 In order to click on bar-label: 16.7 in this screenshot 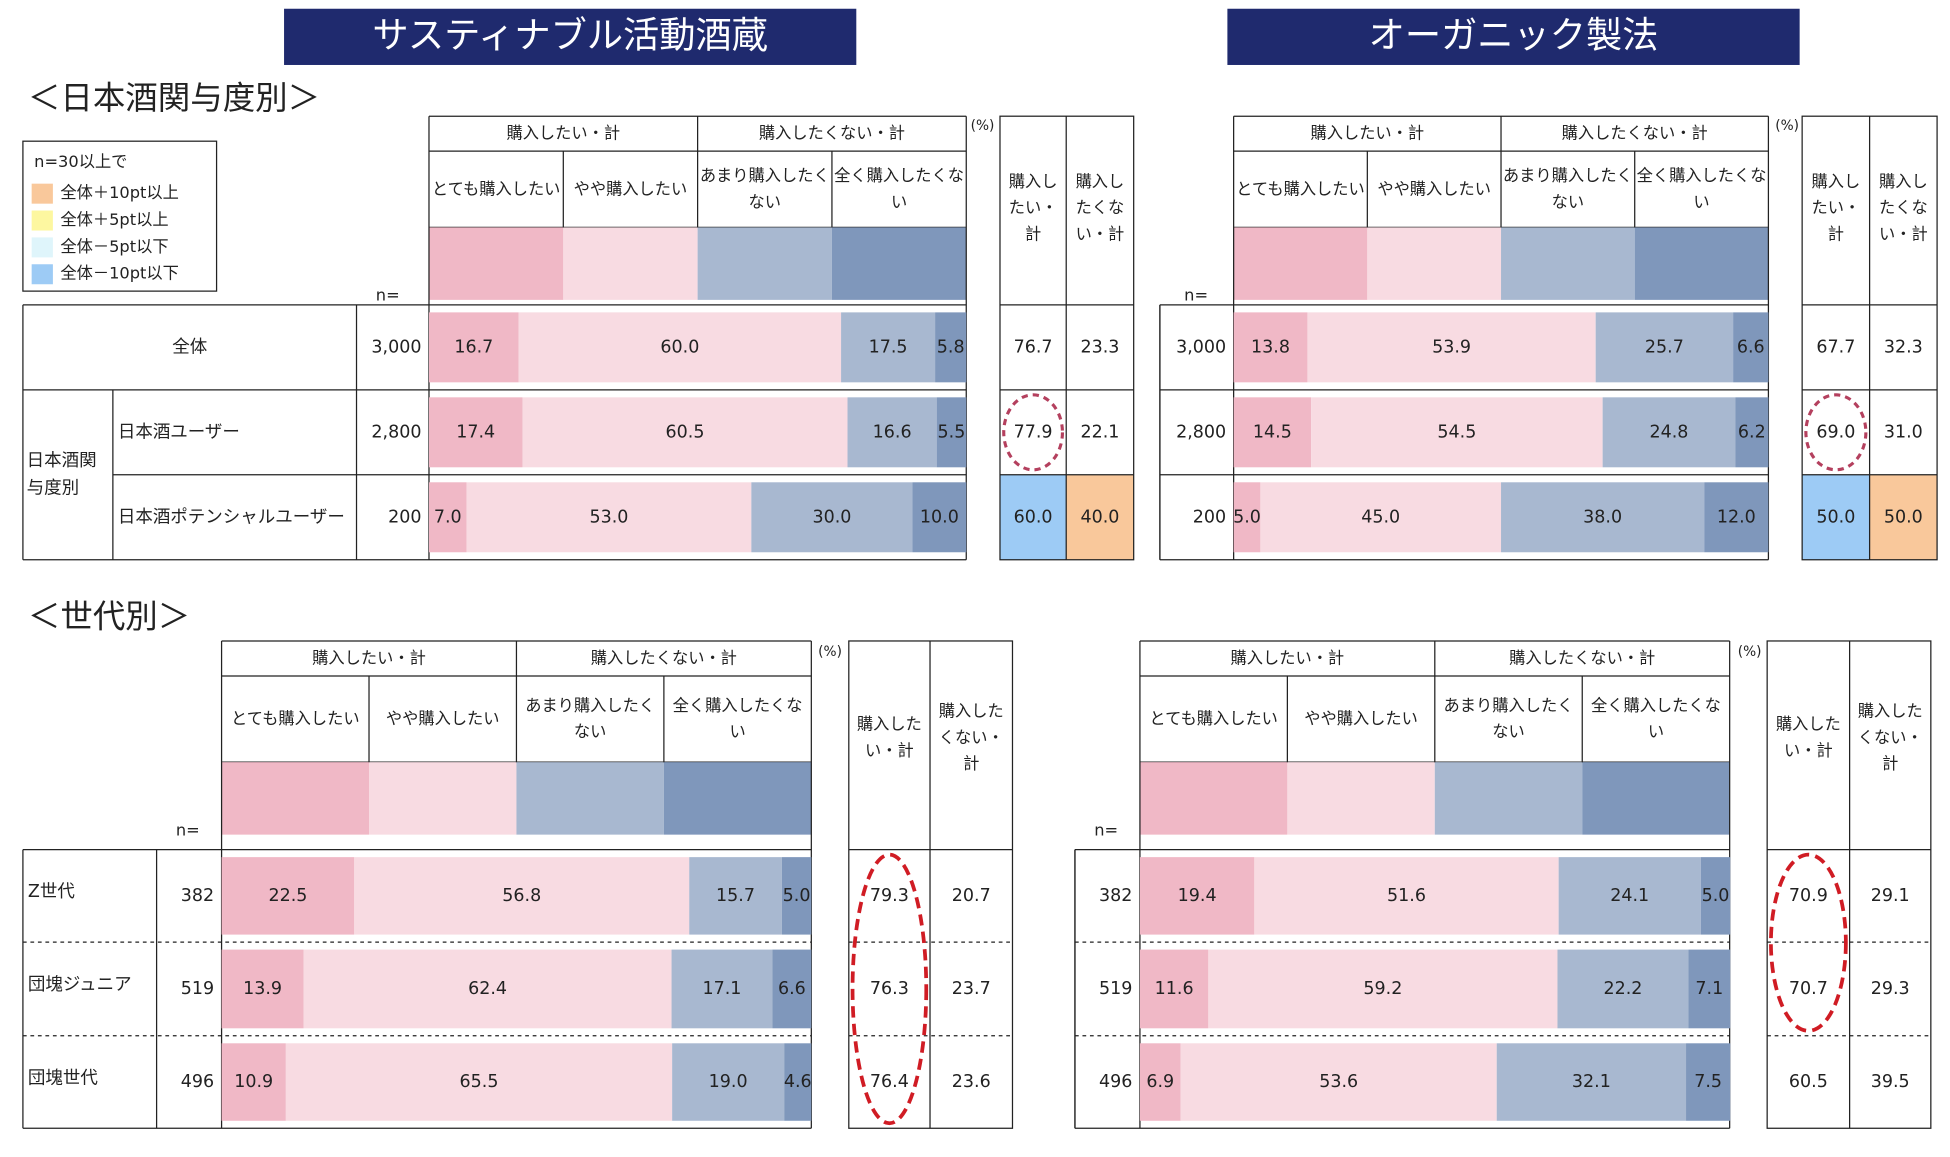, I will do `click(473, 347)`.